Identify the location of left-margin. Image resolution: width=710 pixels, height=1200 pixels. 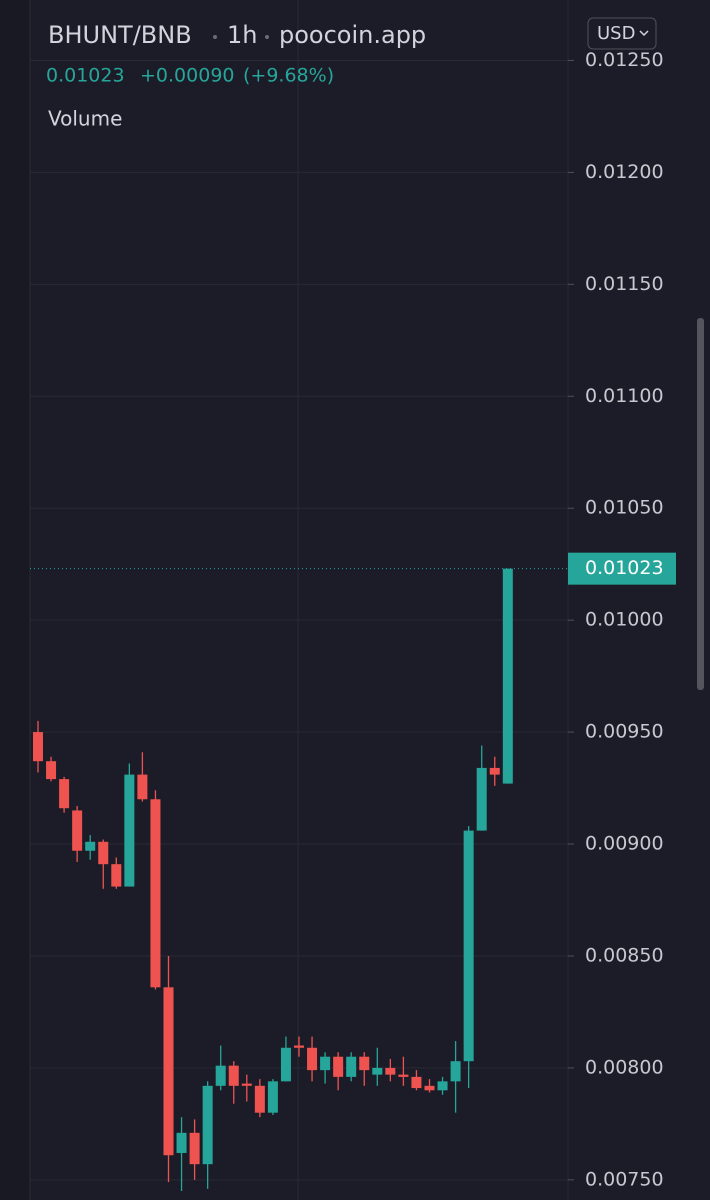
(15, 600).